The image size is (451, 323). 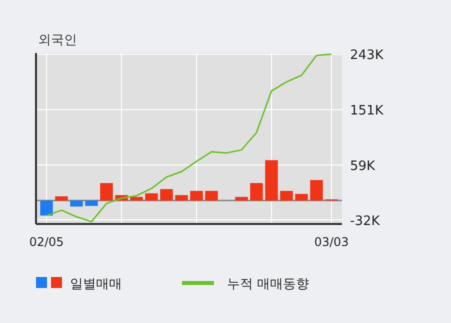 What do you see at coordinates (367, 111) in the screenshot?
I see `y-tick-label: 151K` at bounding box center [367, 111].